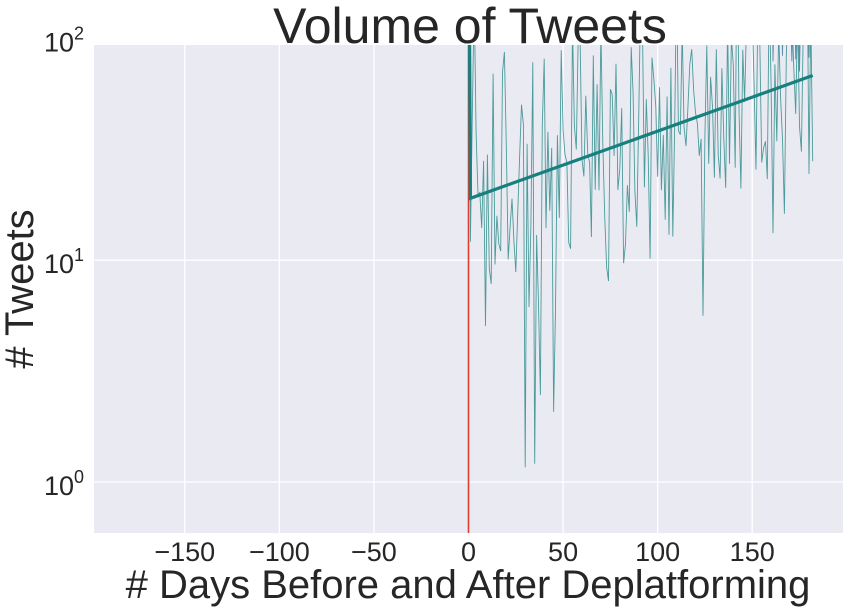 The width and height of the screenshot is (850, 611). What do you see at coordinates (64, 484) in the screenshot?
I see `y-tick-label: 10⁰` at bounding box center [64, 484].